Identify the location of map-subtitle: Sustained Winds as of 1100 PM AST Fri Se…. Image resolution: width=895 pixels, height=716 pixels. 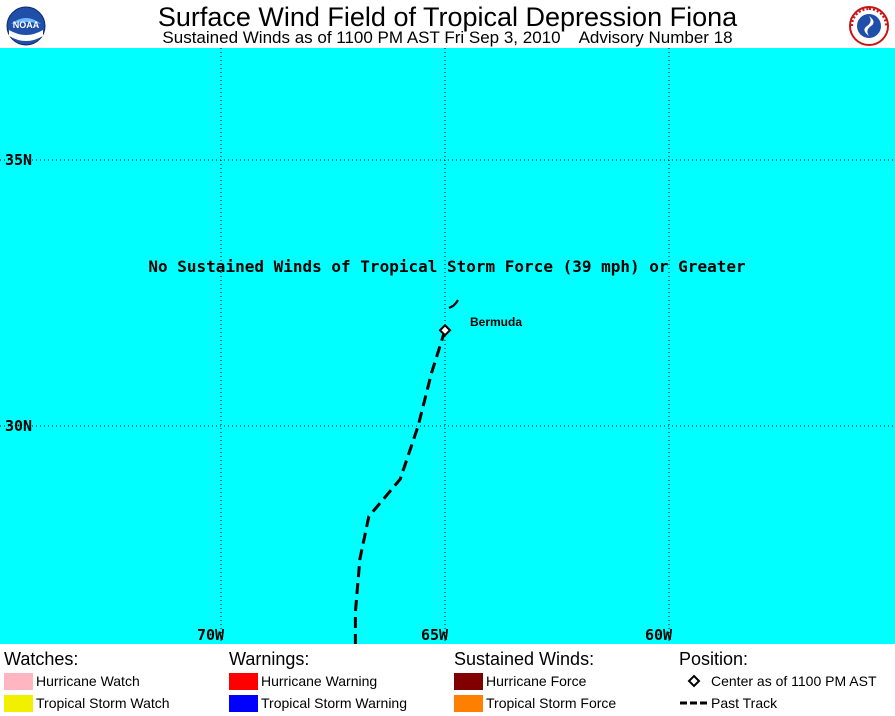
(447, 38).